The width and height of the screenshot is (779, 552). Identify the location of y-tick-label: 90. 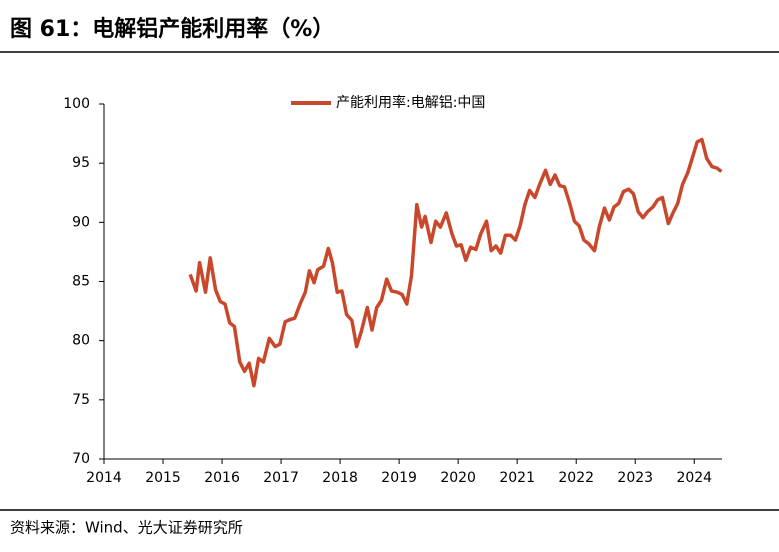
(81, 222).